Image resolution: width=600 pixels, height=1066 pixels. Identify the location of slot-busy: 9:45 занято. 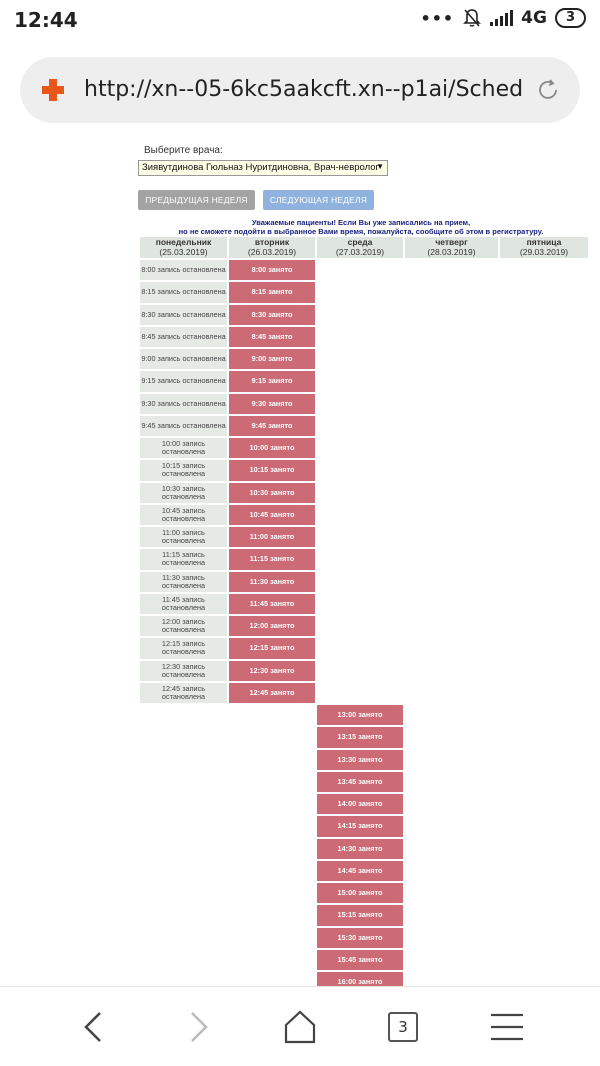
(272, 425).